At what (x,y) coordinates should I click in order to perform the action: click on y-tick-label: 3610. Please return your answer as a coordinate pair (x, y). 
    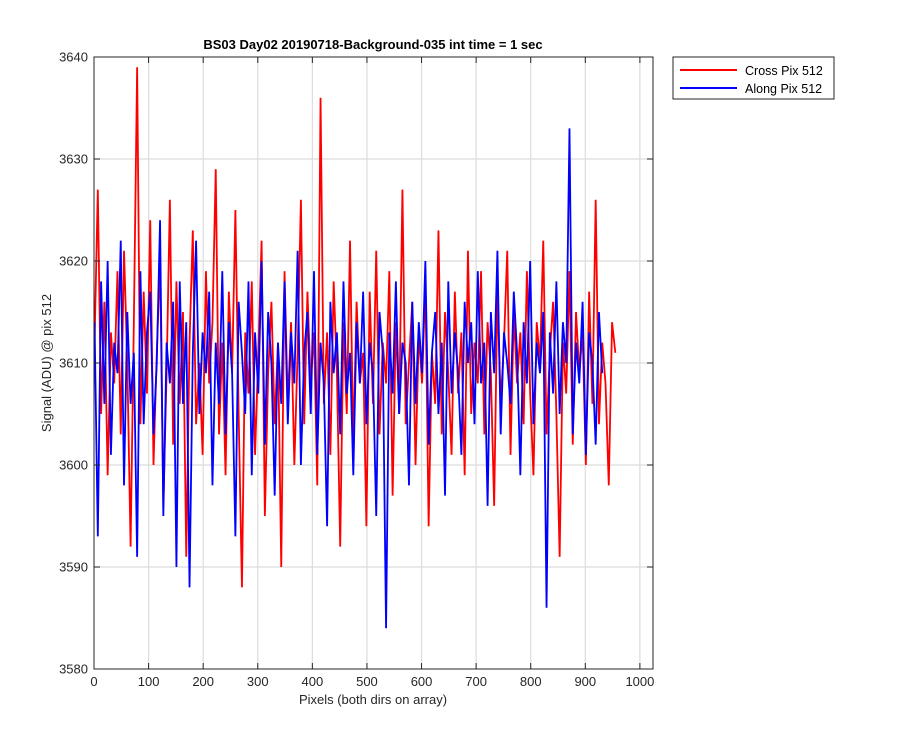
    Looking at the image, I should click on (73, 363).